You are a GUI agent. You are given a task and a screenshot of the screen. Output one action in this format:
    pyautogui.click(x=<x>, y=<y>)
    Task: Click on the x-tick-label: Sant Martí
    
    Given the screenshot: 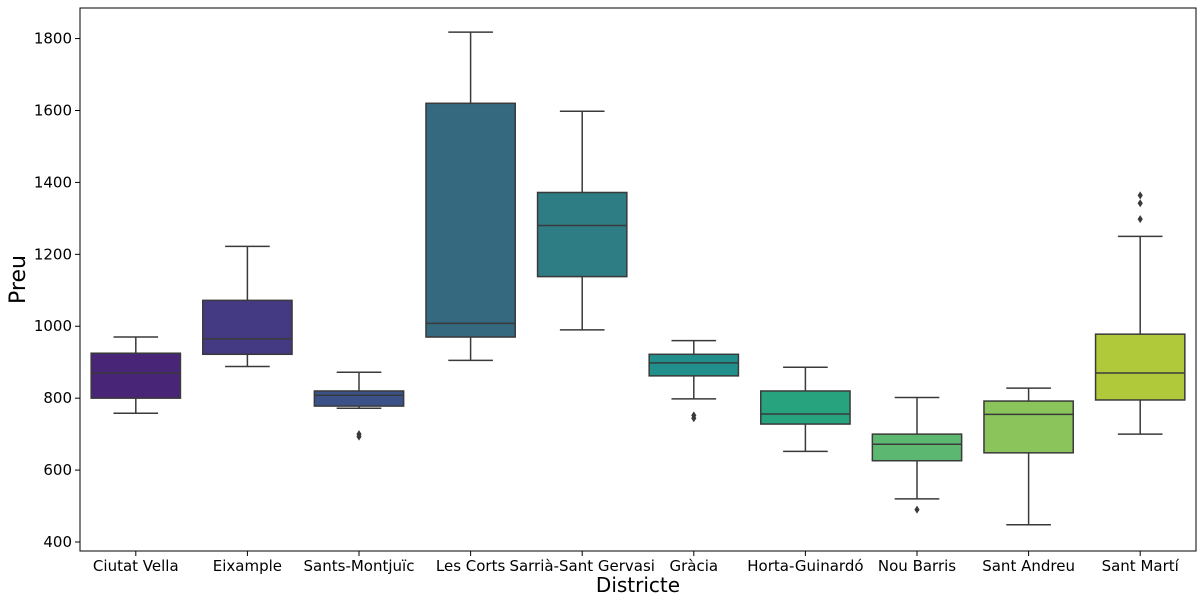 What is the action you would take?
    pyautogui.click(x=1141, y=566)
    